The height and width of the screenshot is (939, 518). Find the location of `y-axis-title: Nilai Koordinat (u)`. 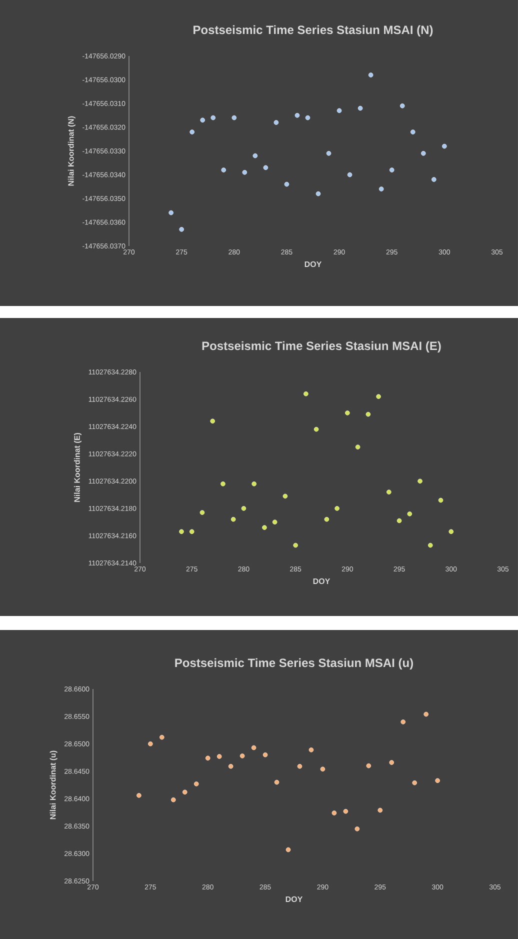

y-axis-title: Nilai Koordinat (u) is located at coordinates (54, 785).